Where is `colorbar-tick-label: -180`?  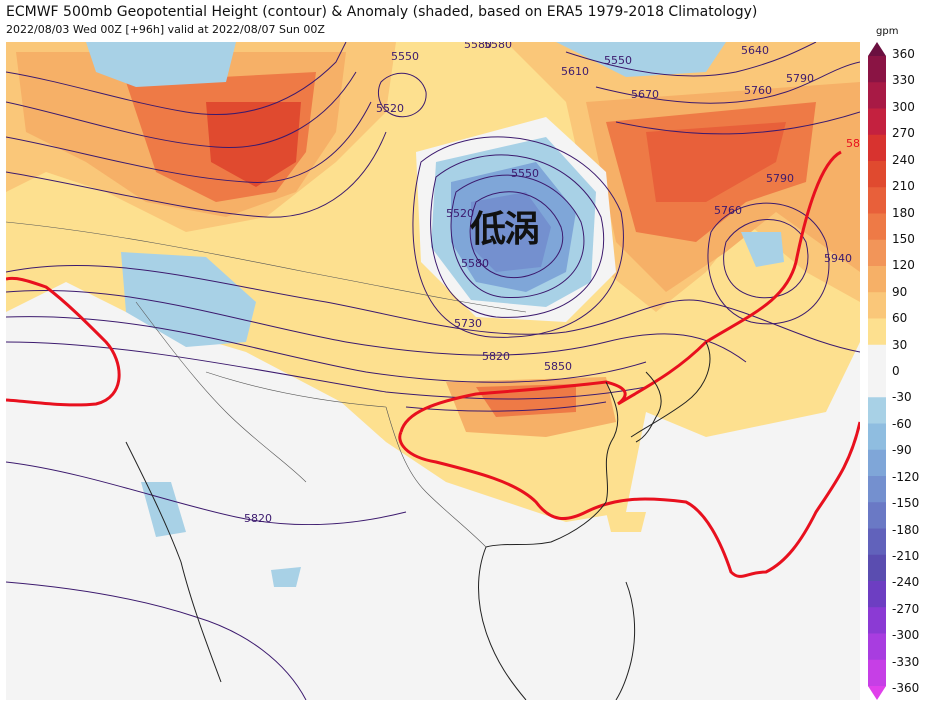 colorbar-tick-label: -180 is located at coordinates (906, 529).